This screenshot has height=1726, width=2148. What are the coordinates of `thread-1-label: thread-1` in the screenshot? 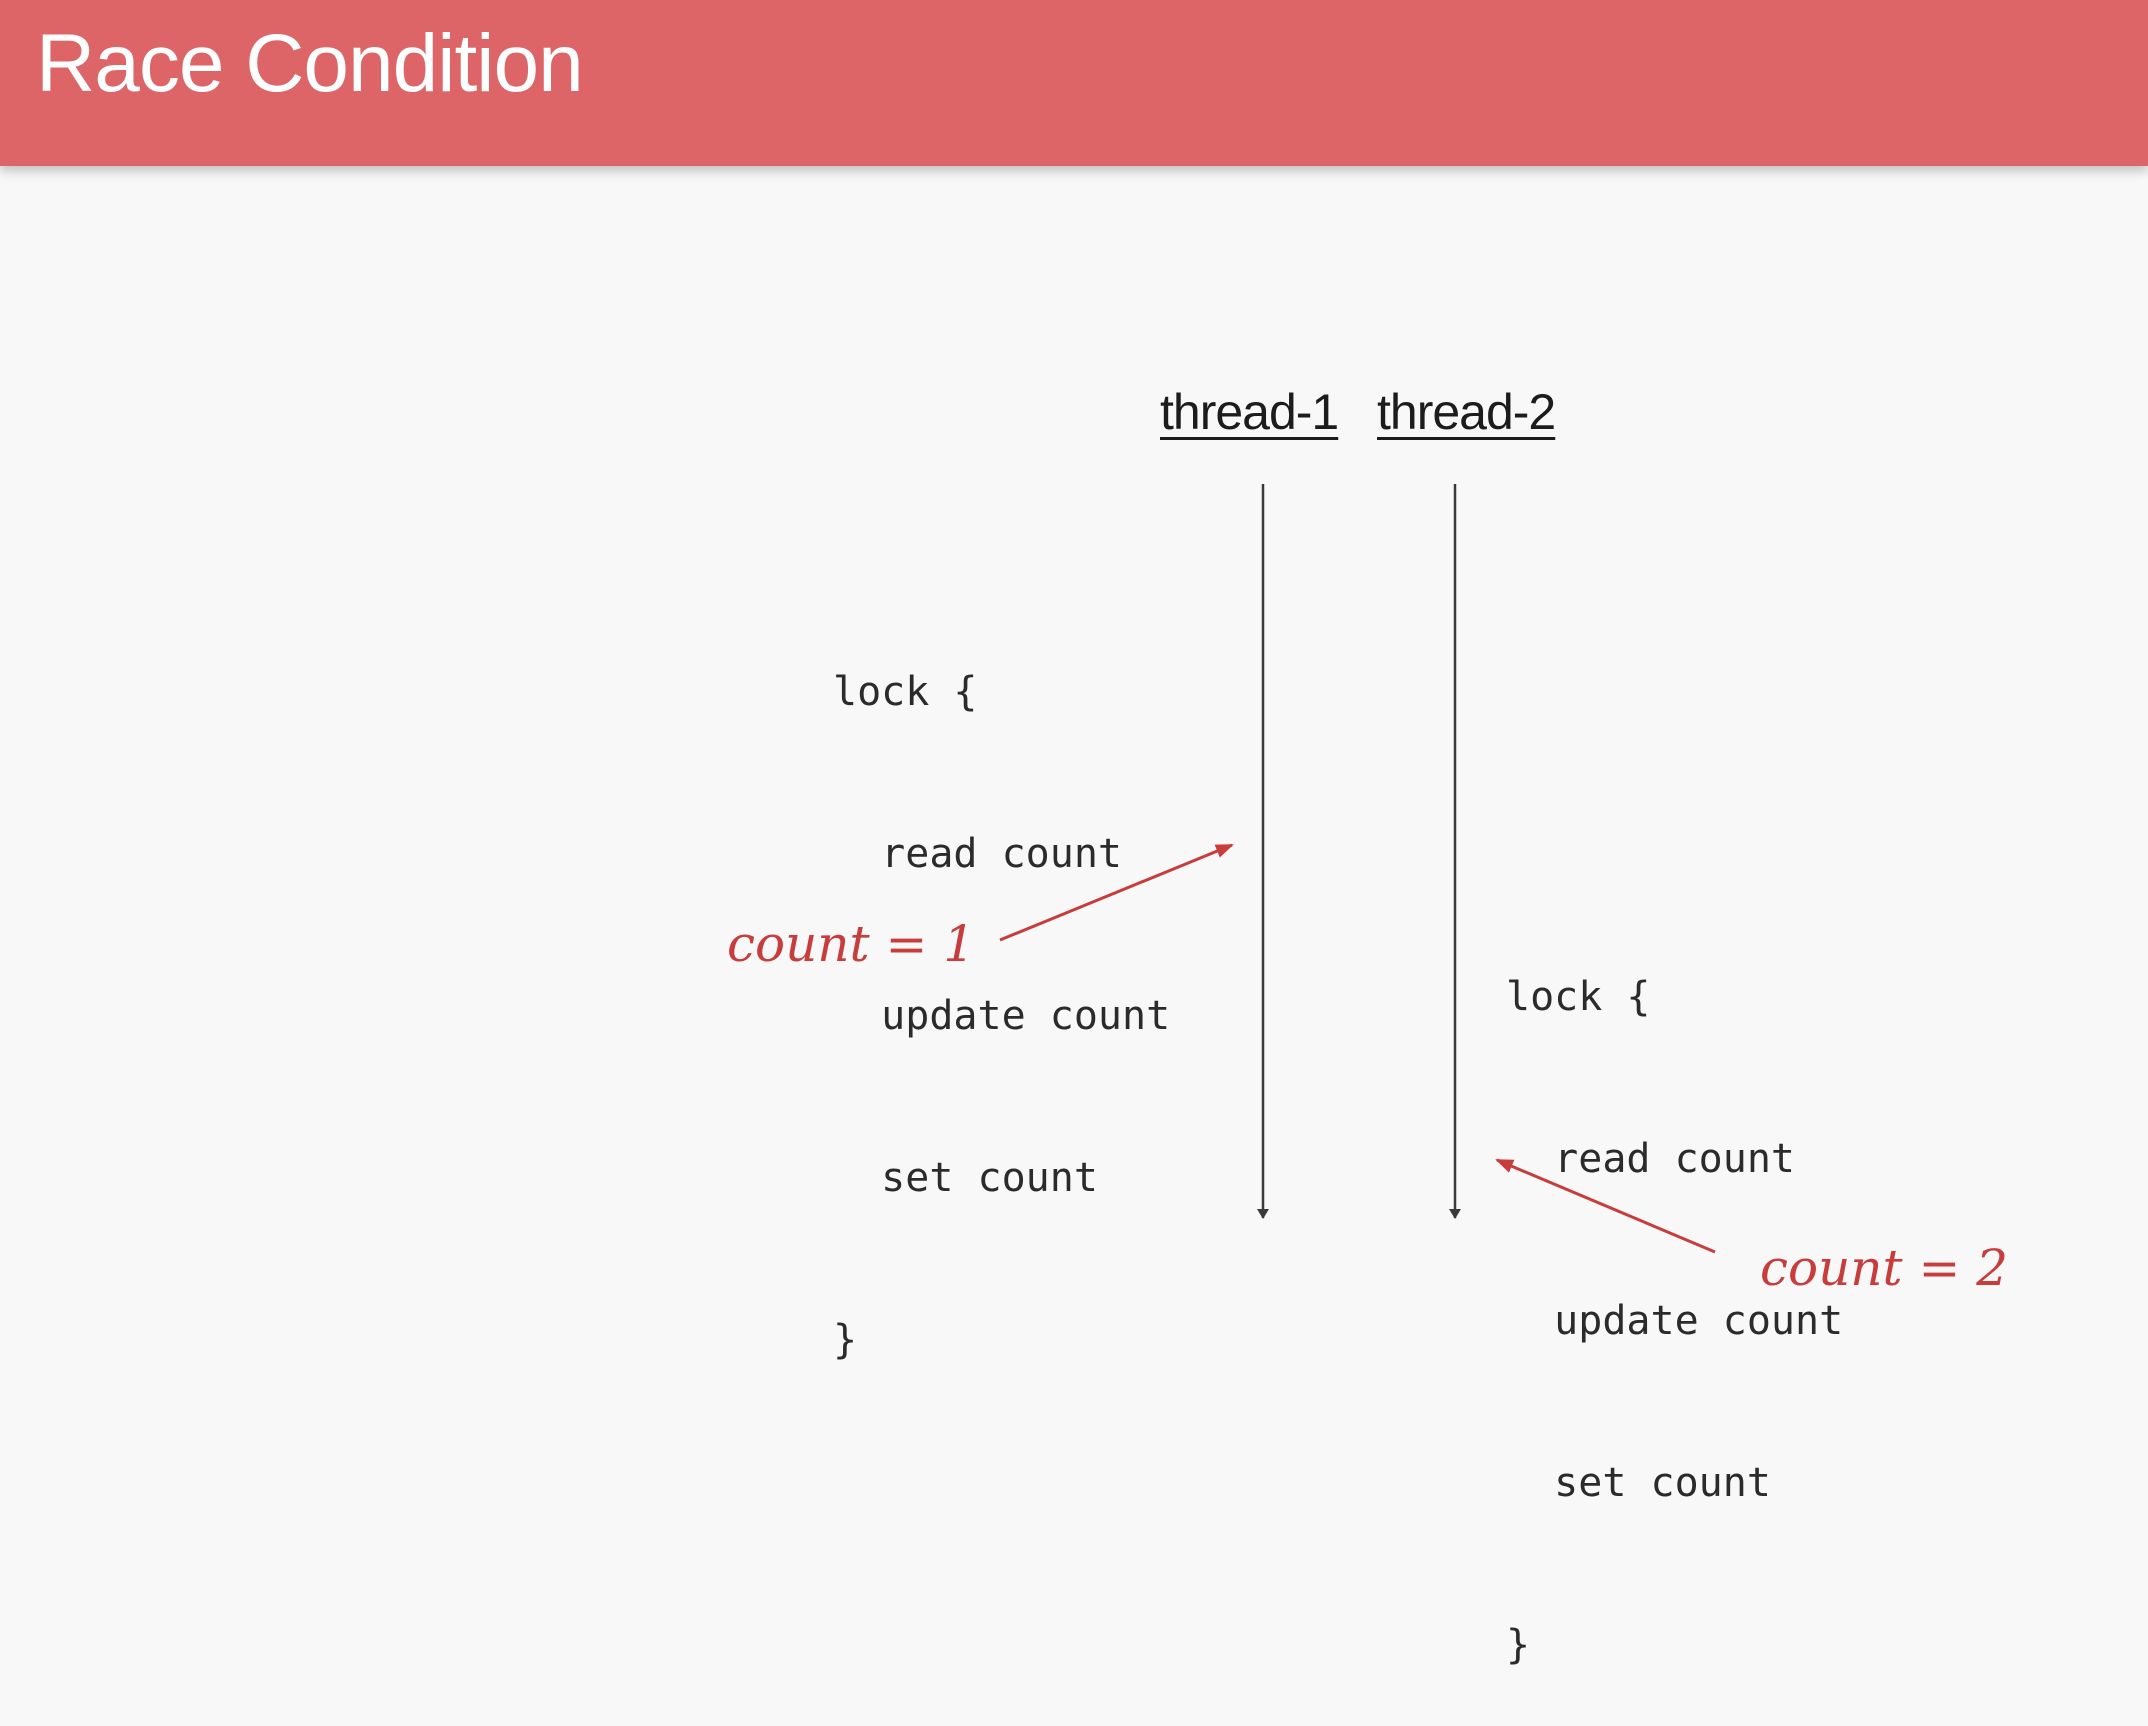 It's located at (1249, 412).